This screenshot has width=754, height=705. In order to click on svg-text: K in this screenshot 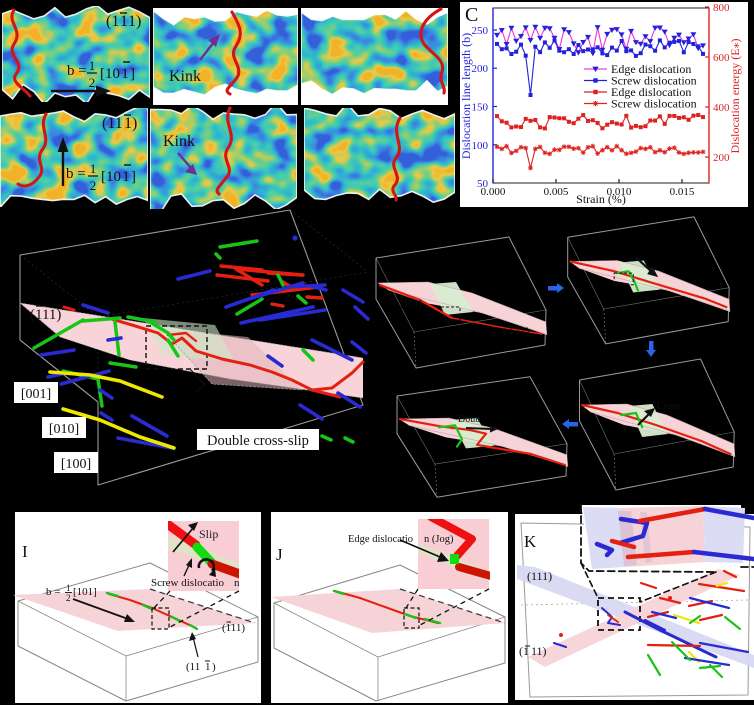, I will do `click(530, 541)`.